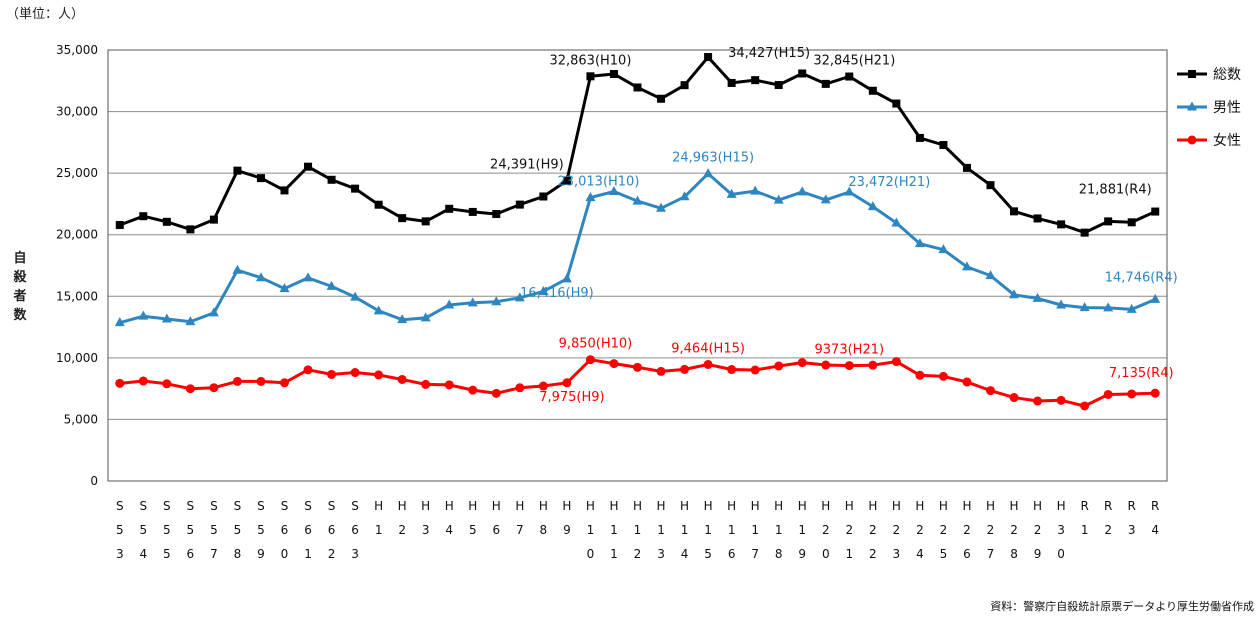 The height and width of the screenshot is (619, 1260). Describe the element at coordinates (19, 258) in the screenshot. I see `svg-text: 自` at that location.